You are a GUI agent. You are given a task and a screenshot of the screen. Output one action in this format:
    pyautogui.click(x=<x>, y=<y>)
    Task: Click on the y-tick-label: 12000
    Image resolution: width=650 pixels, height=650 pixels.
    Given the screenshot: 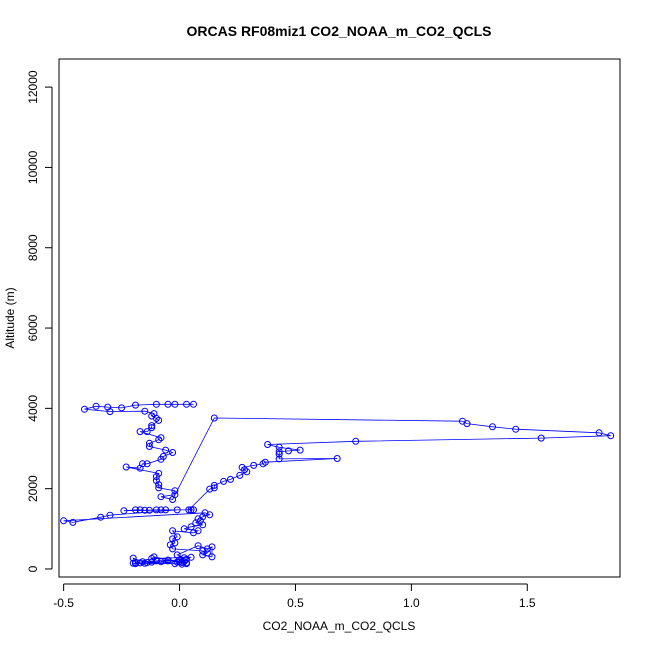 What is the action you would take?
    pyautogui.click(x=33, y=87)
    